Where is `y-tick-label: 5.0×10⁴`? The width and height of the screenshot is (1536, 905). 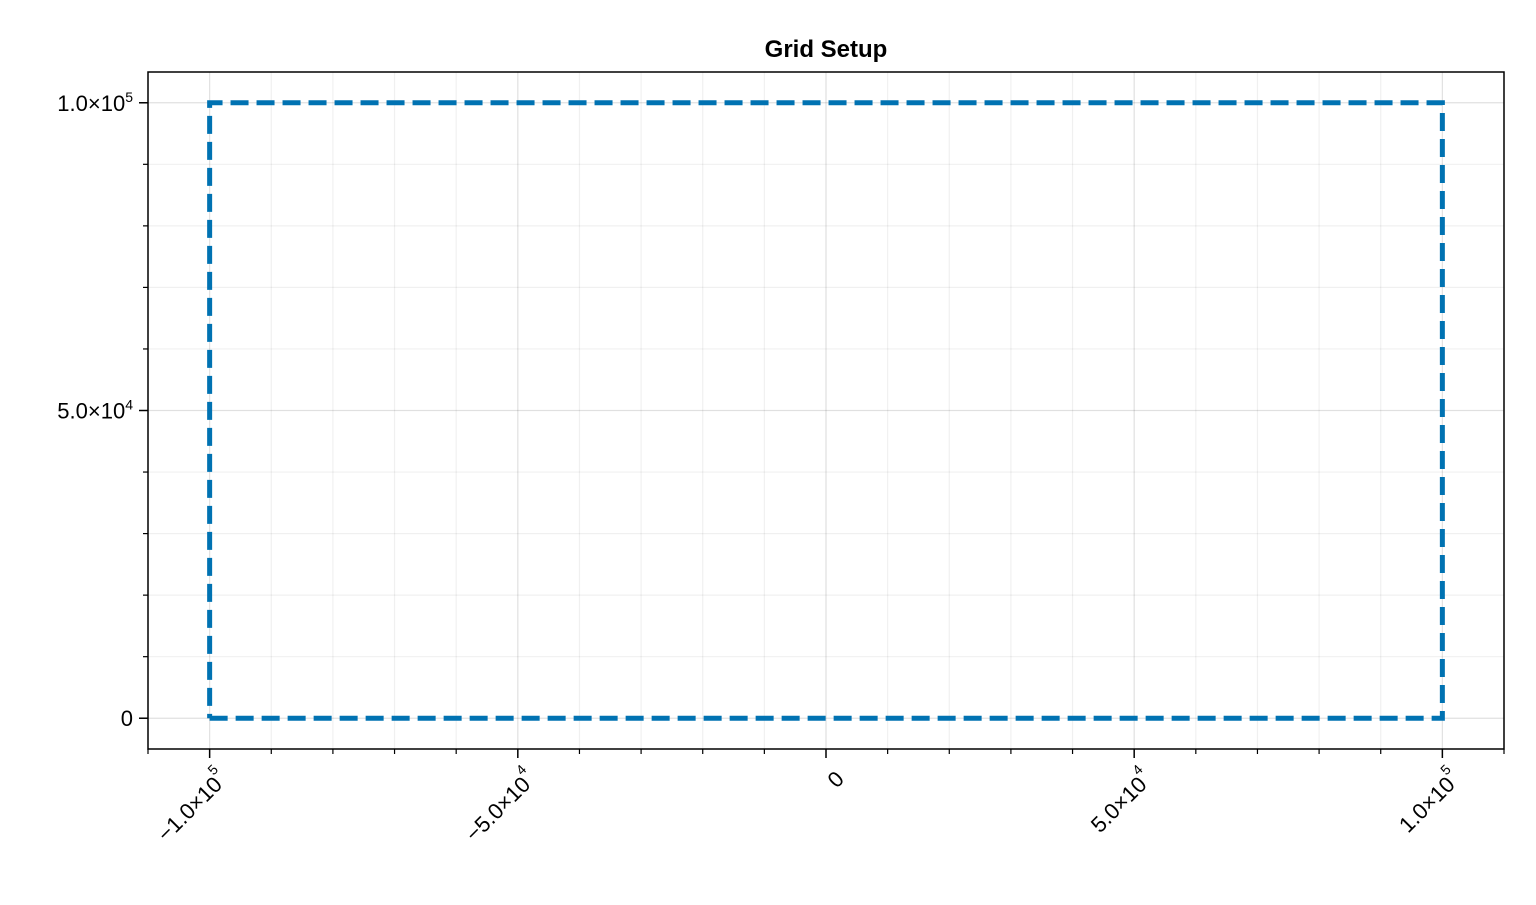 y-tick-label: 5.0×10⁴ is located at coordinates (95, 410).